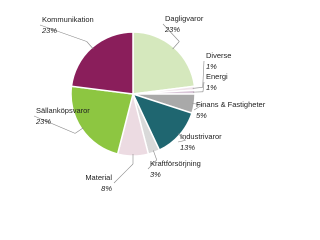 The image size is (320, 240). What do you see at coordinates (106, 188) in the screenshot?
I see `slice-value: 8%` at bounding box center [106, 188].